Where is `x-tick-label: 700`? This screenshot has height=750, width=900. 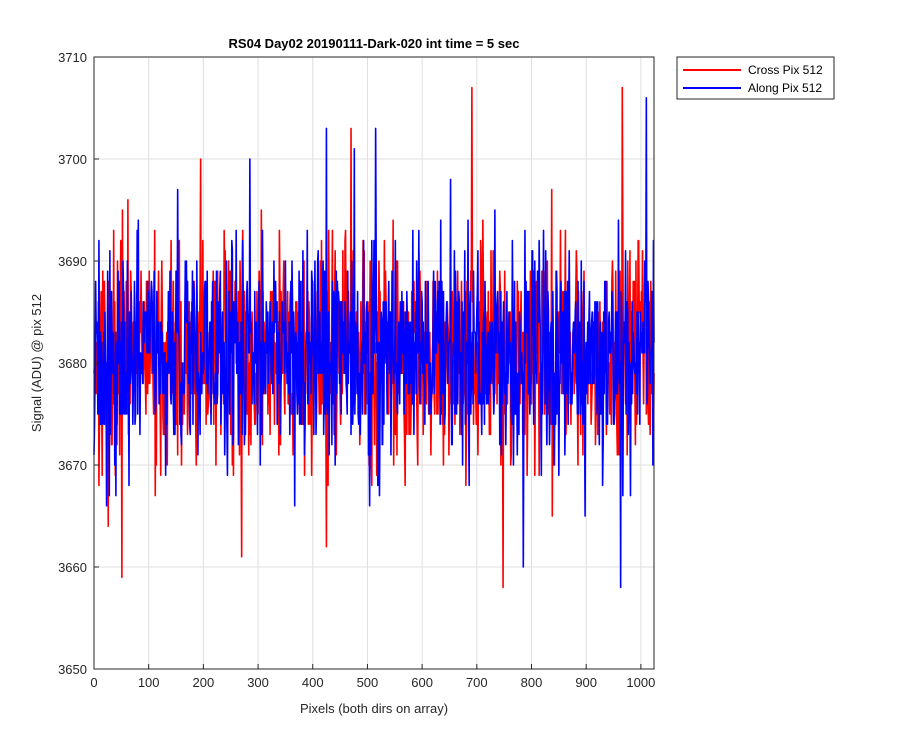 x-tick-label: 700 is located at coordinates (477, 682).